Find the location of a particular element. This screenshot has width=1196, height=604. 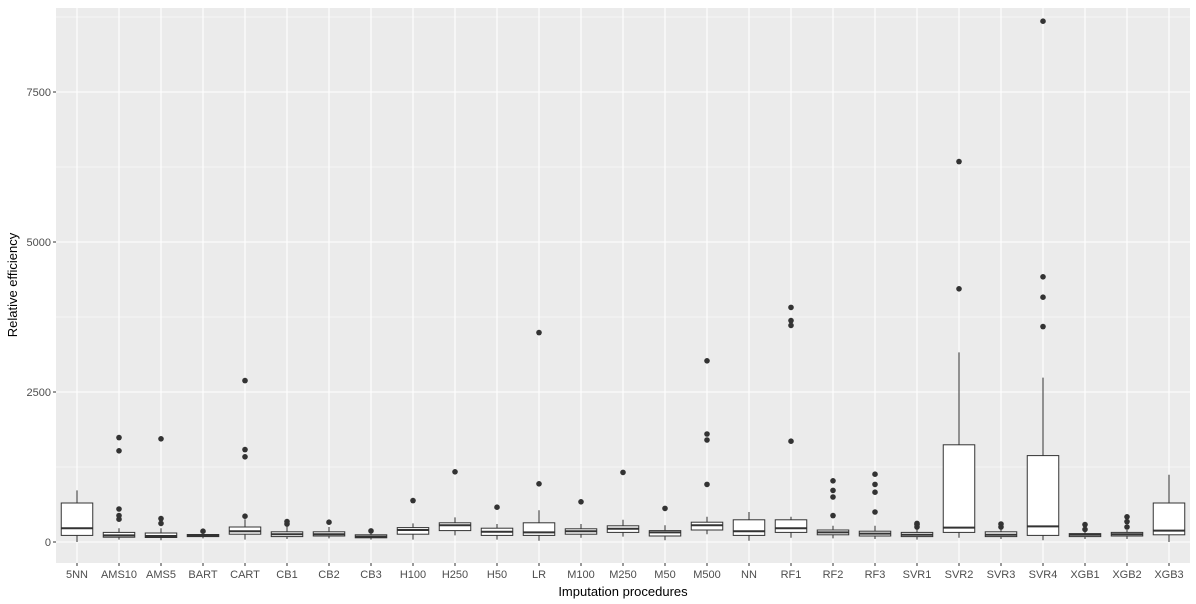

box-group-xgb2 is located at coordinates (1127, 526).